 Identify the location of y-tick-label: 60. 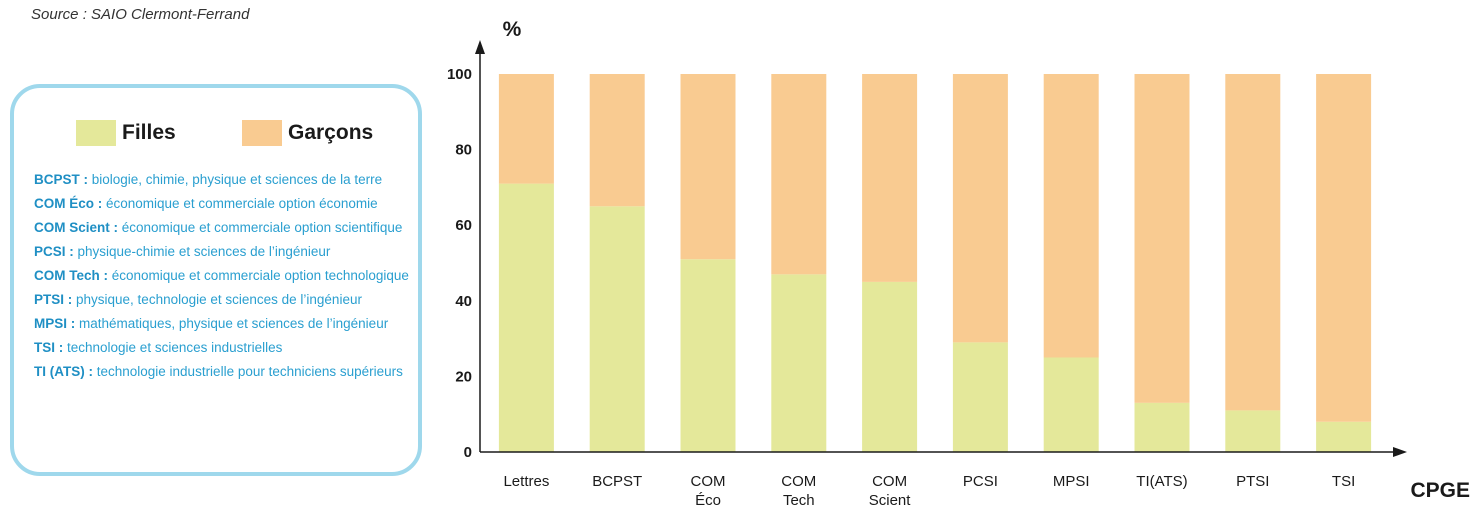
(463, 225).